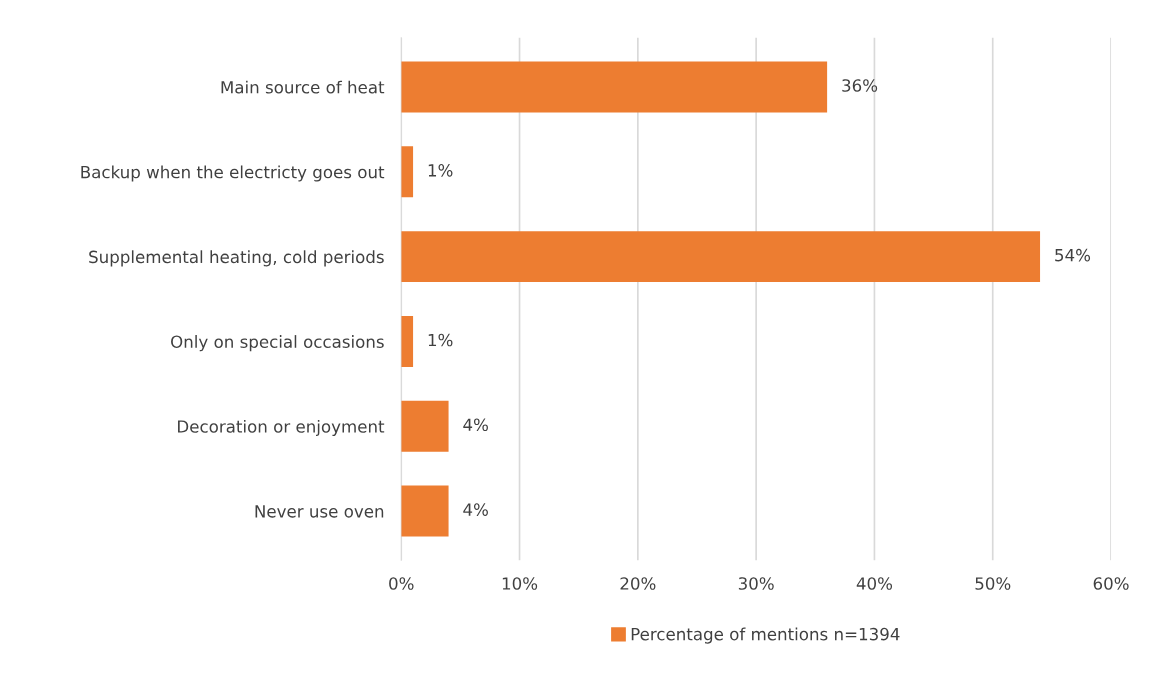 Image resolution: width=1153 pixels, height=675 pixels. What do you see at coordinates (993, 583) in the screenshot?
I see `x-tick-label: 50%` at bounding box center [993, 583].